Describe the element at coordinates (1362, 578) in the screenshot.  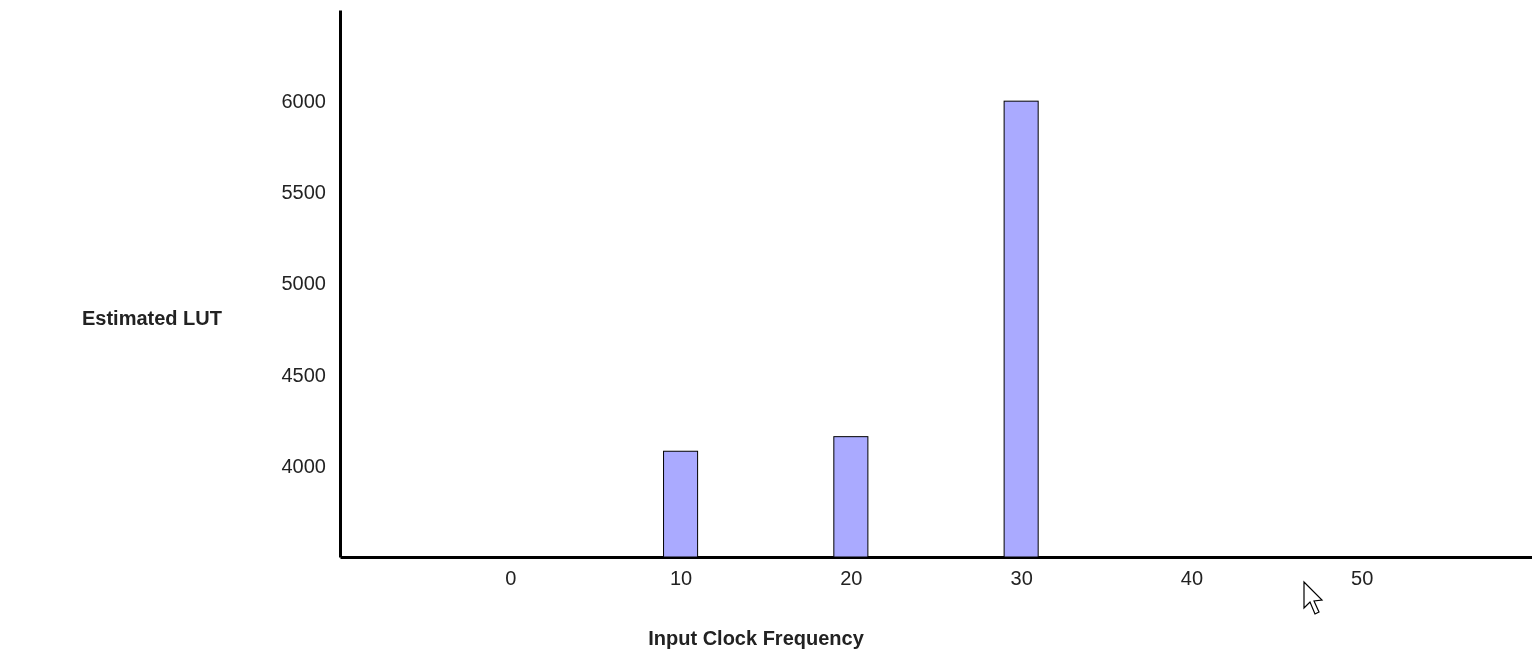
I see `x-tick-label: 50` at that location.